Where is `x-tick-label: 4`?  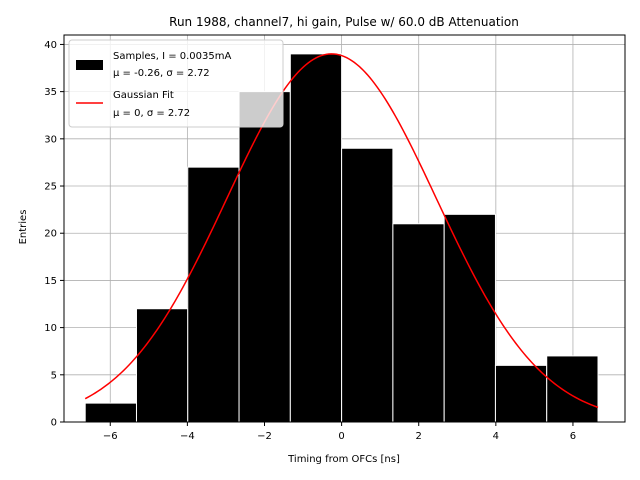 x-tick-label: 4 is located at coordinates (496, 436).